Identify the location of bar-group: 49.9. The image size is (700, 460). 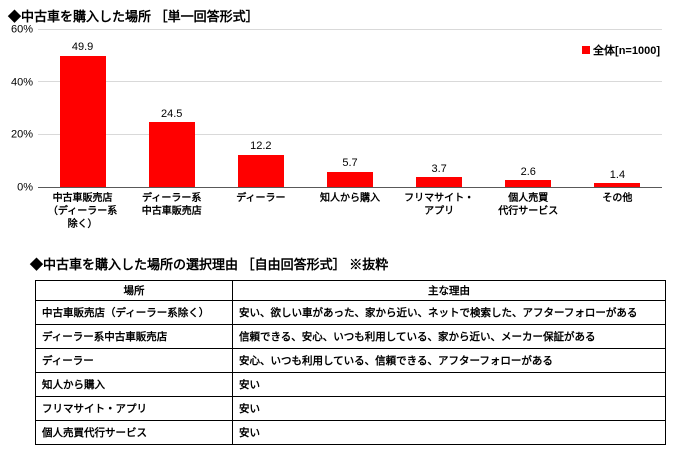
(82, 108).